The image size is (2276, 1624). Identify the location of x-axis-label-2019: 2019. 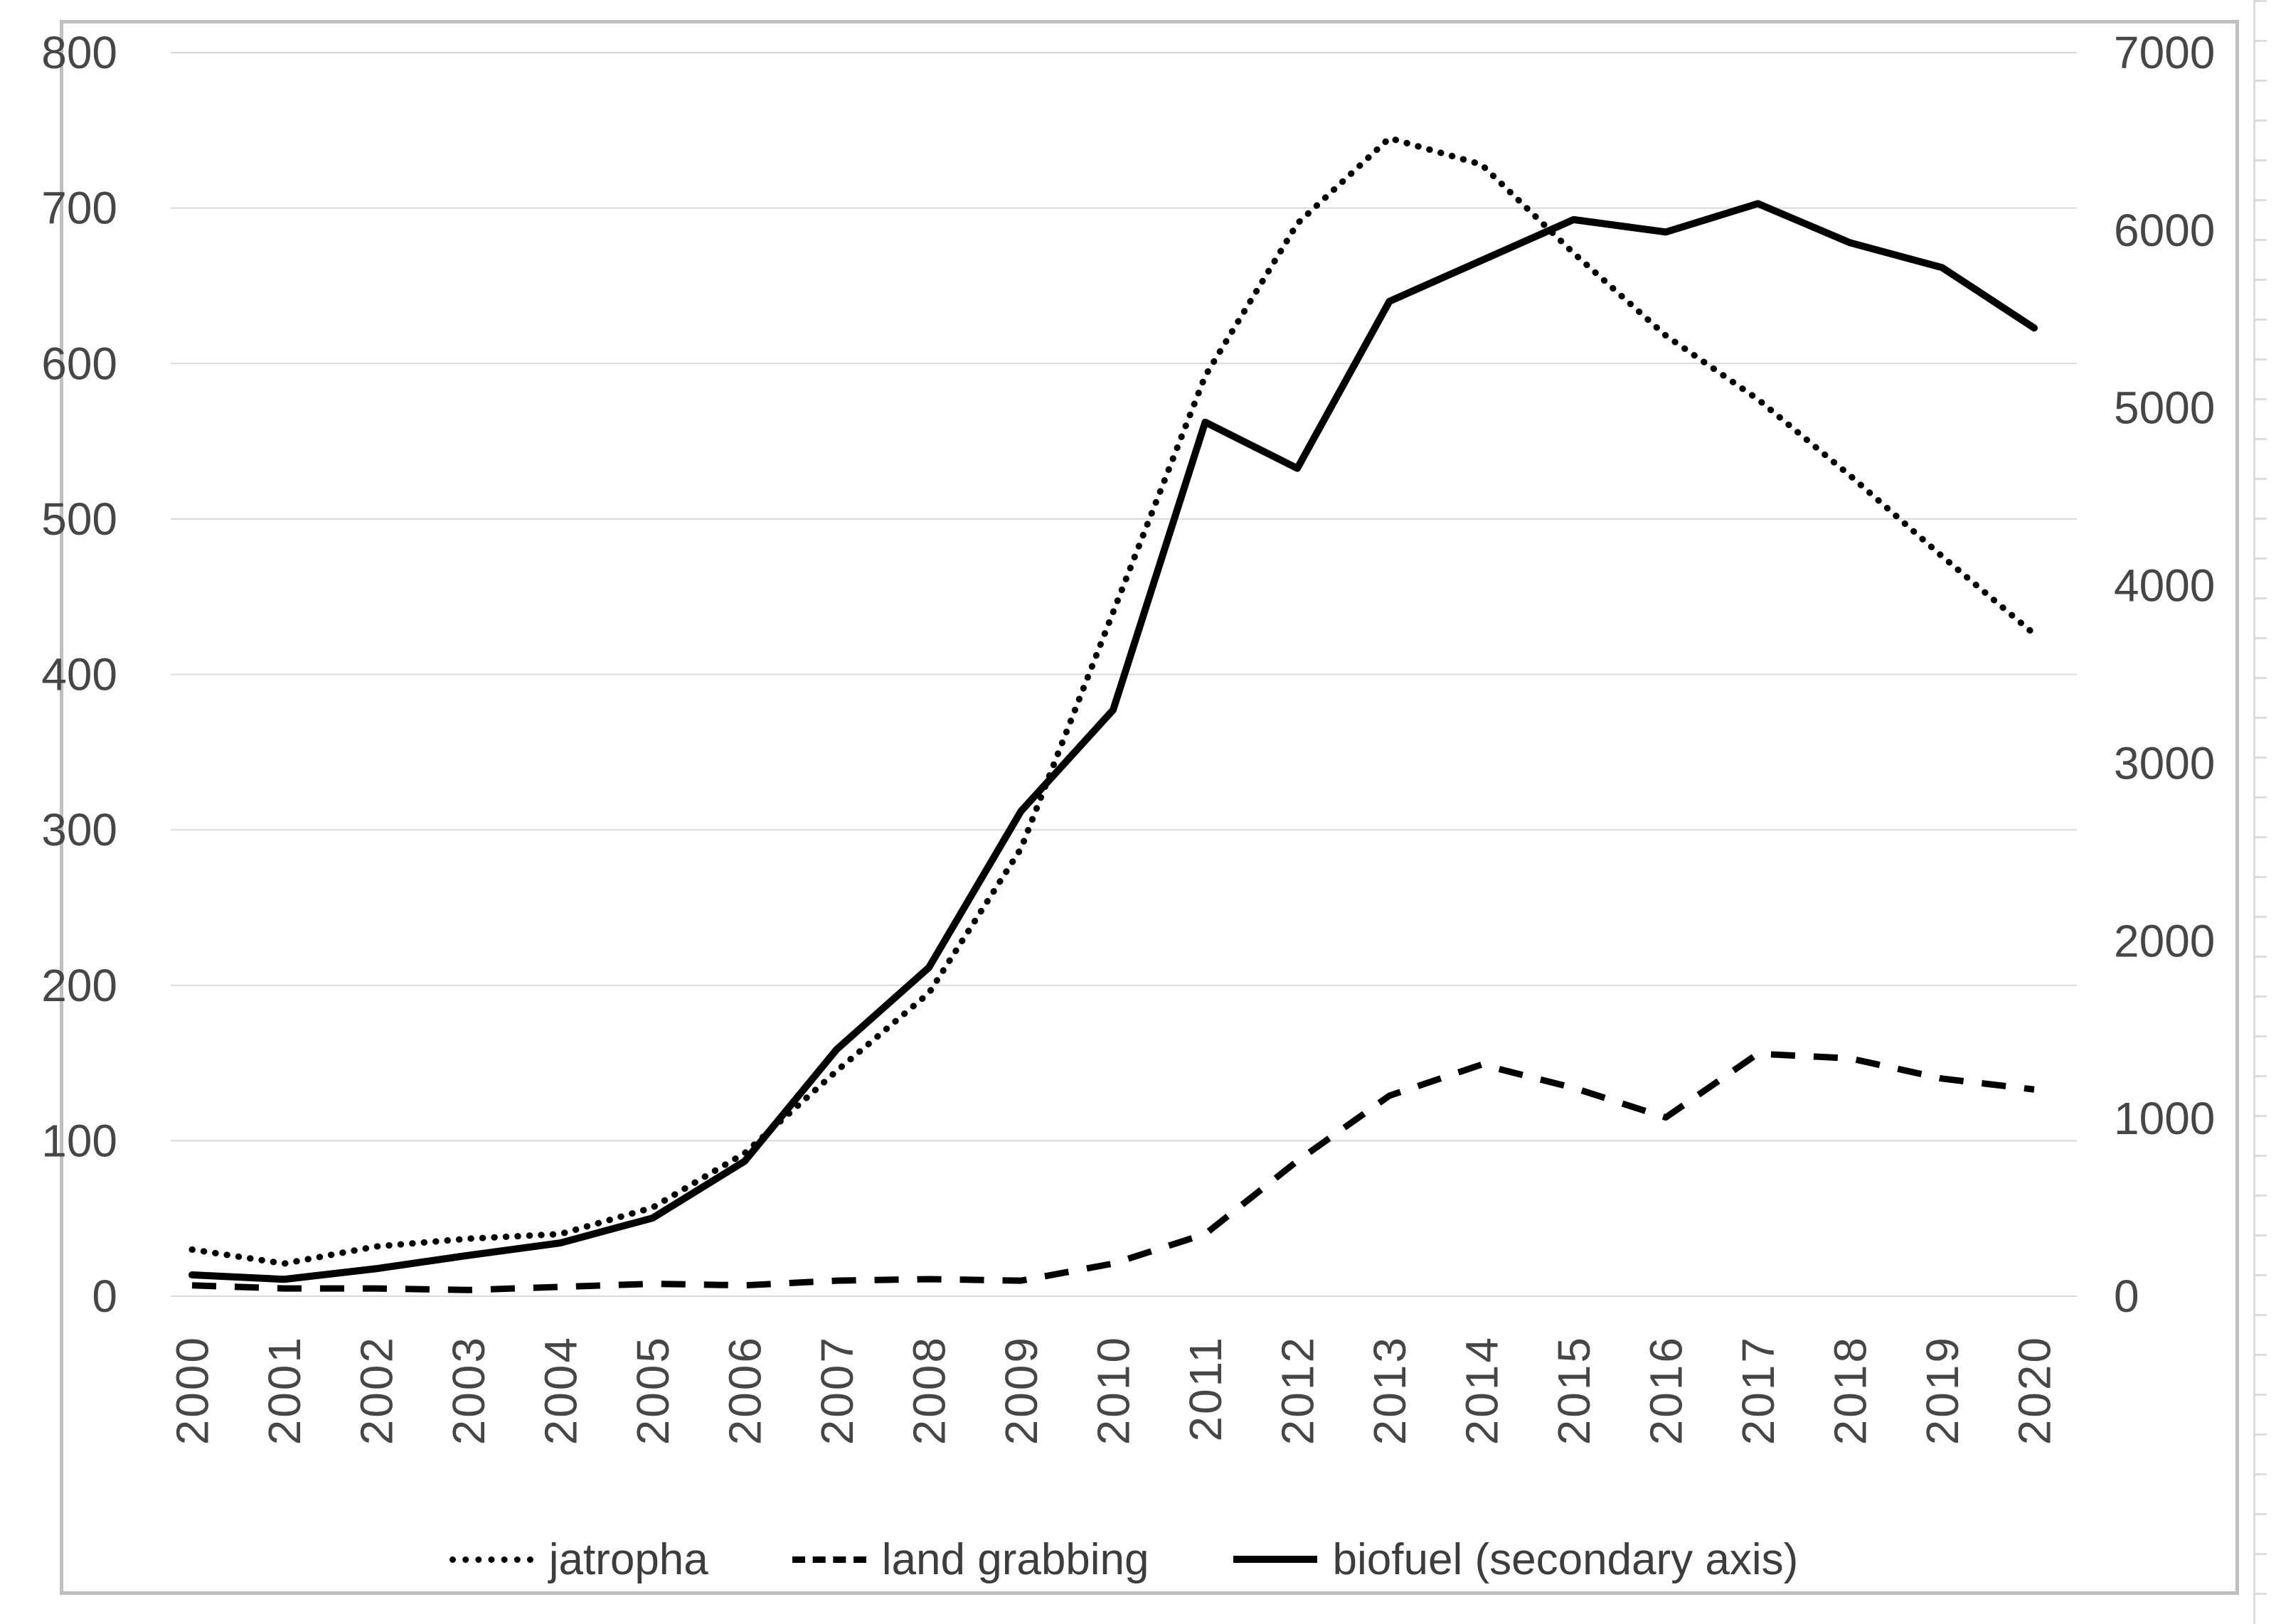
(1943, 1390).